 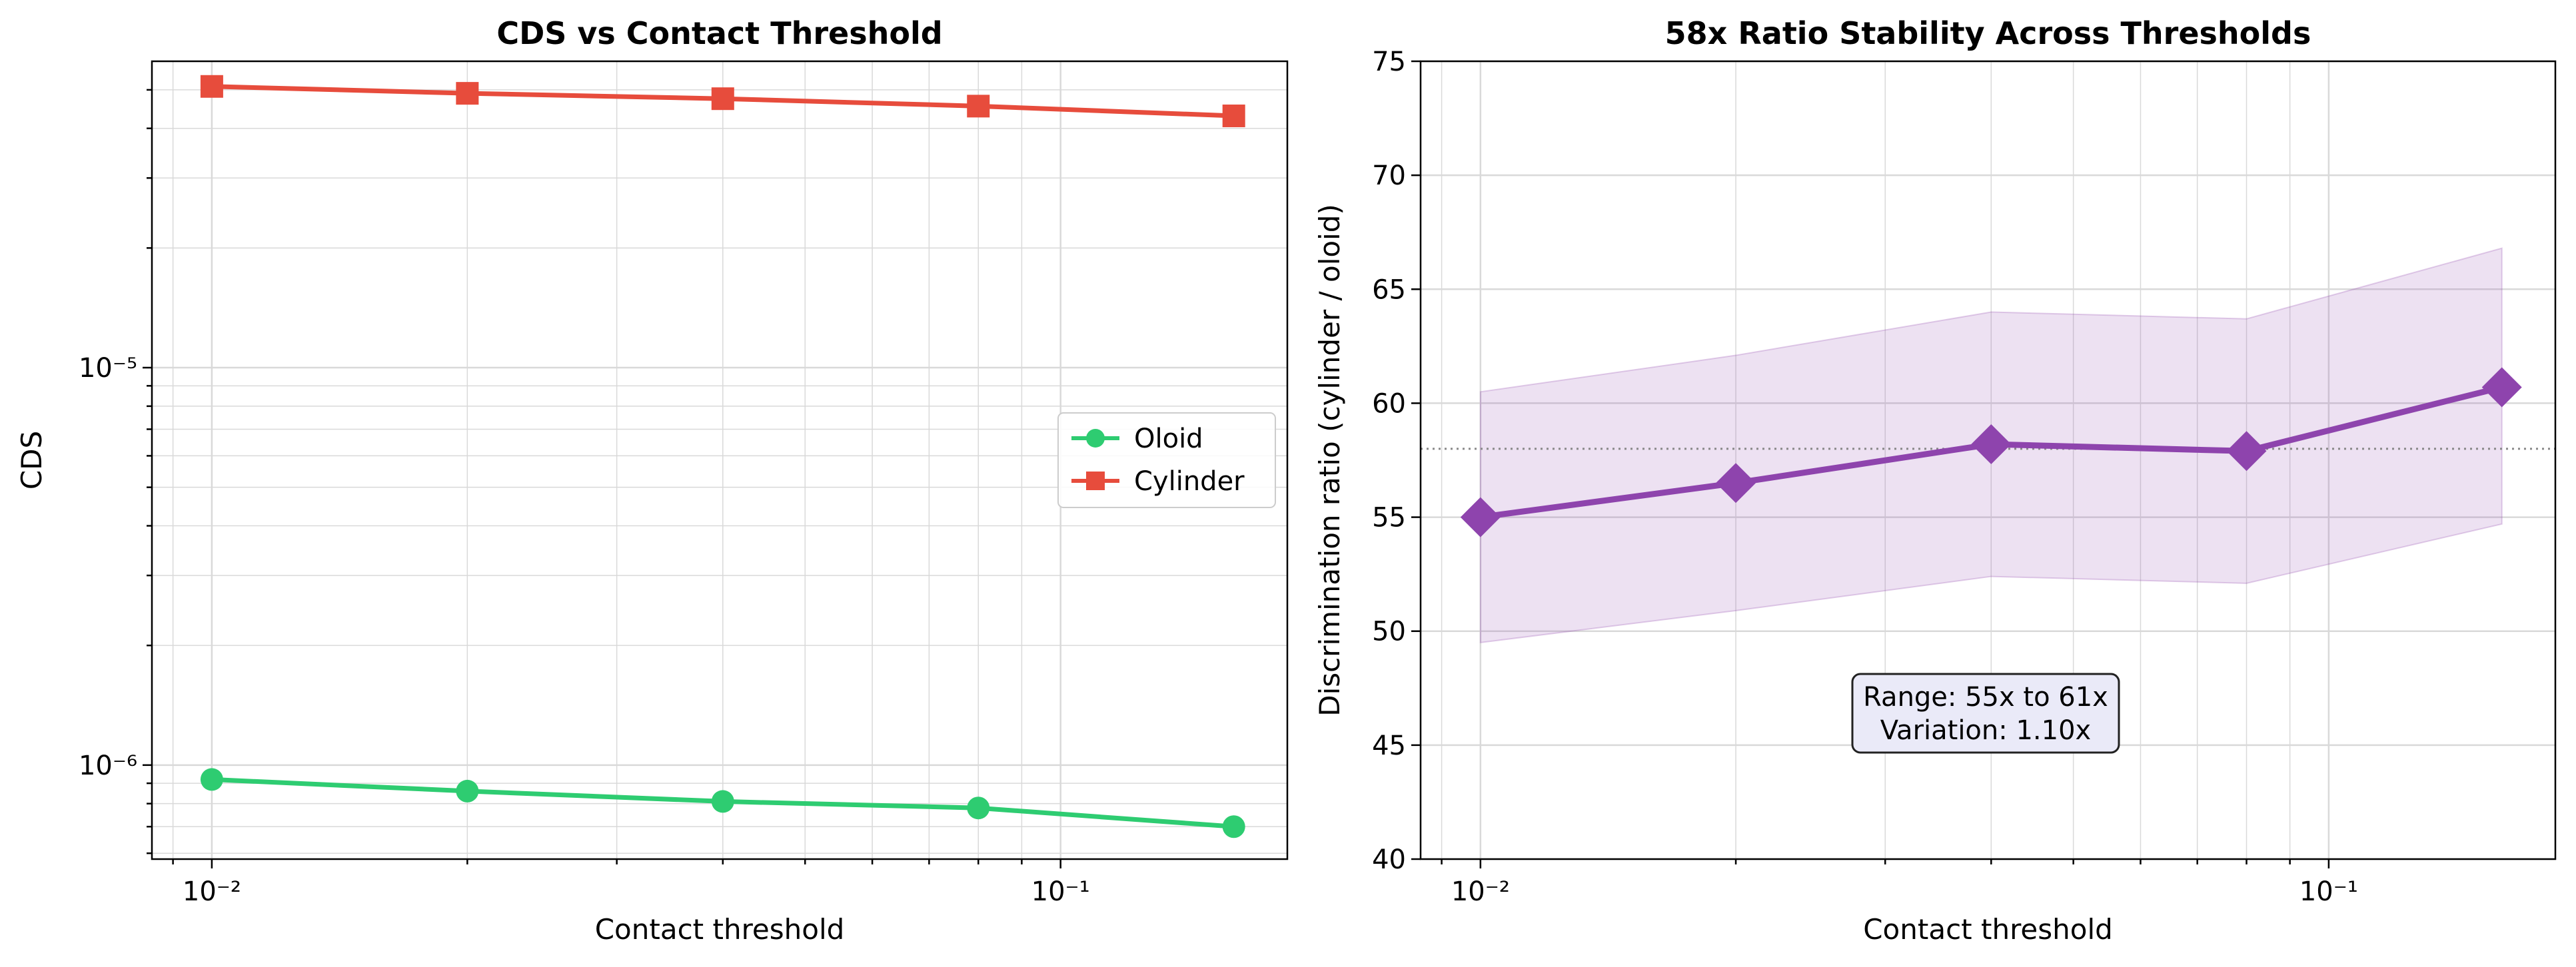 I want to click on legend-marker-cylinder, so click(x=1095, y=481).